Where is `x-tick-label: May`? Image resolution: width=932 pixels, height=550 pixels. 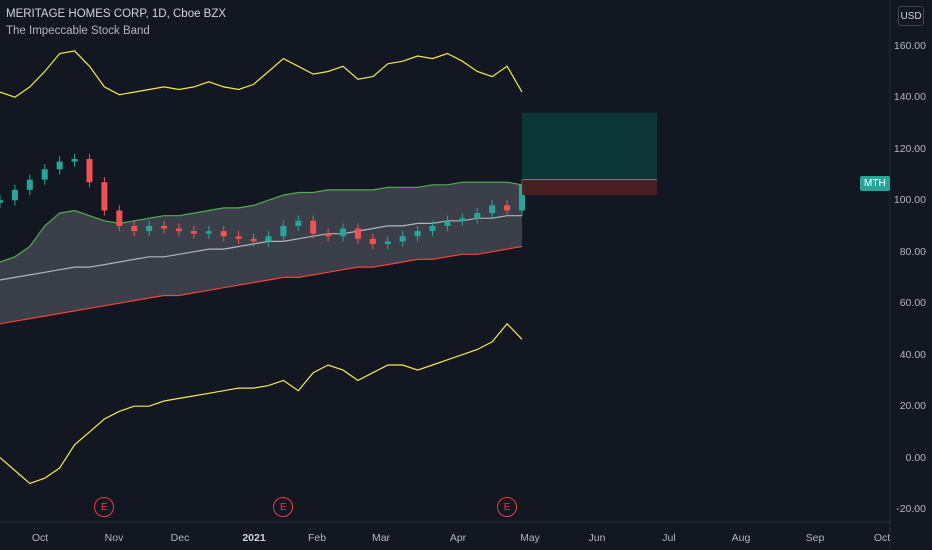
x-tick-label: May is located at coordinates (530, 538).